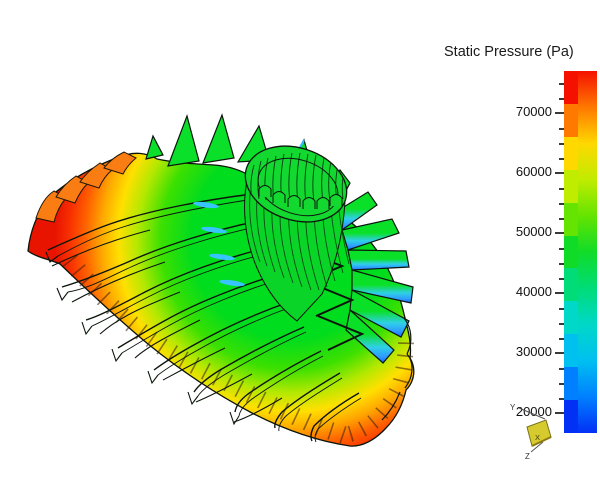  Describe the element at coordinates (533, 171) in the screenshot. I see `legend-tick-label: 60000` at that location.